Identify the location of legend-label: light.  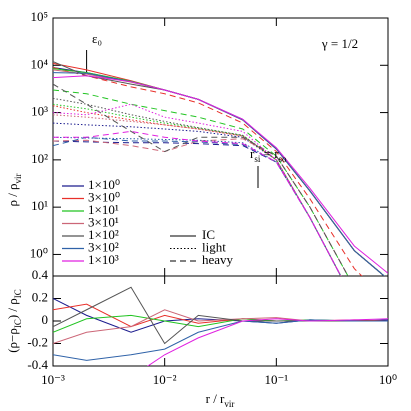
(214, 246).